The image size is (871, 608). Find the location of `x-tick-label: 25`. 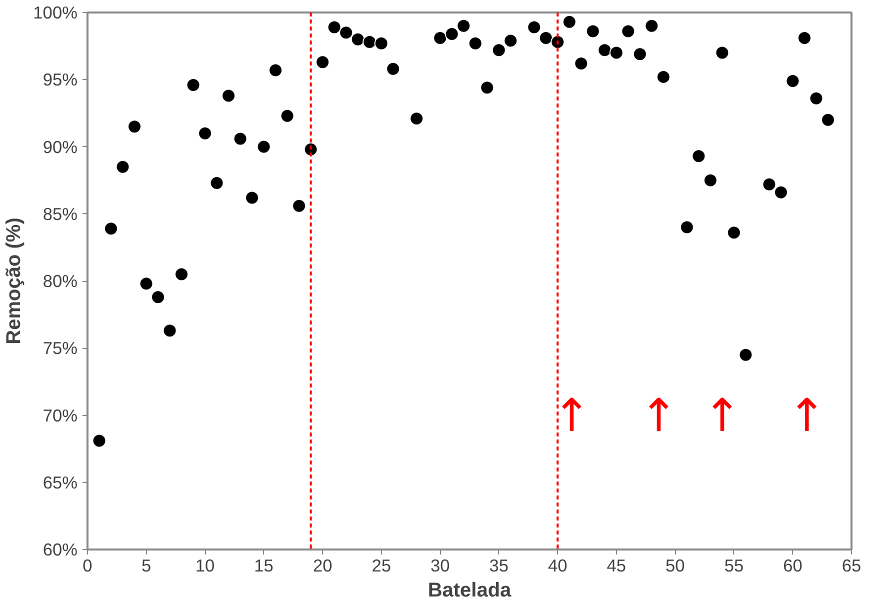

x-tick-label: 25 is located at coordinates (381, 566).